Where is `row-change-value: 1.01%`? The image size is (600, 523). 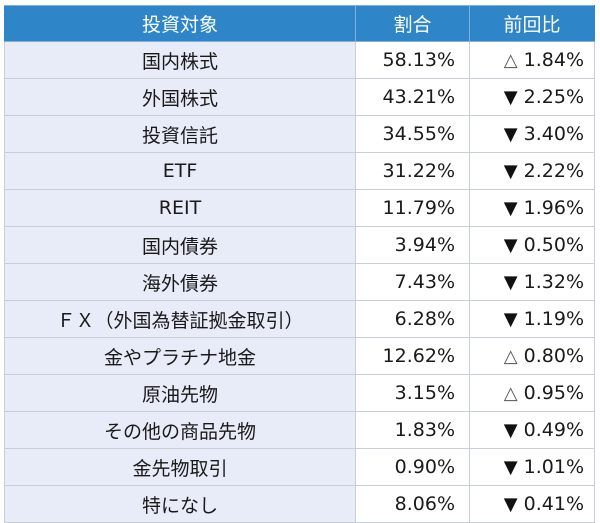 row-change-value: 1.01% is located at coordinates (553, 467).